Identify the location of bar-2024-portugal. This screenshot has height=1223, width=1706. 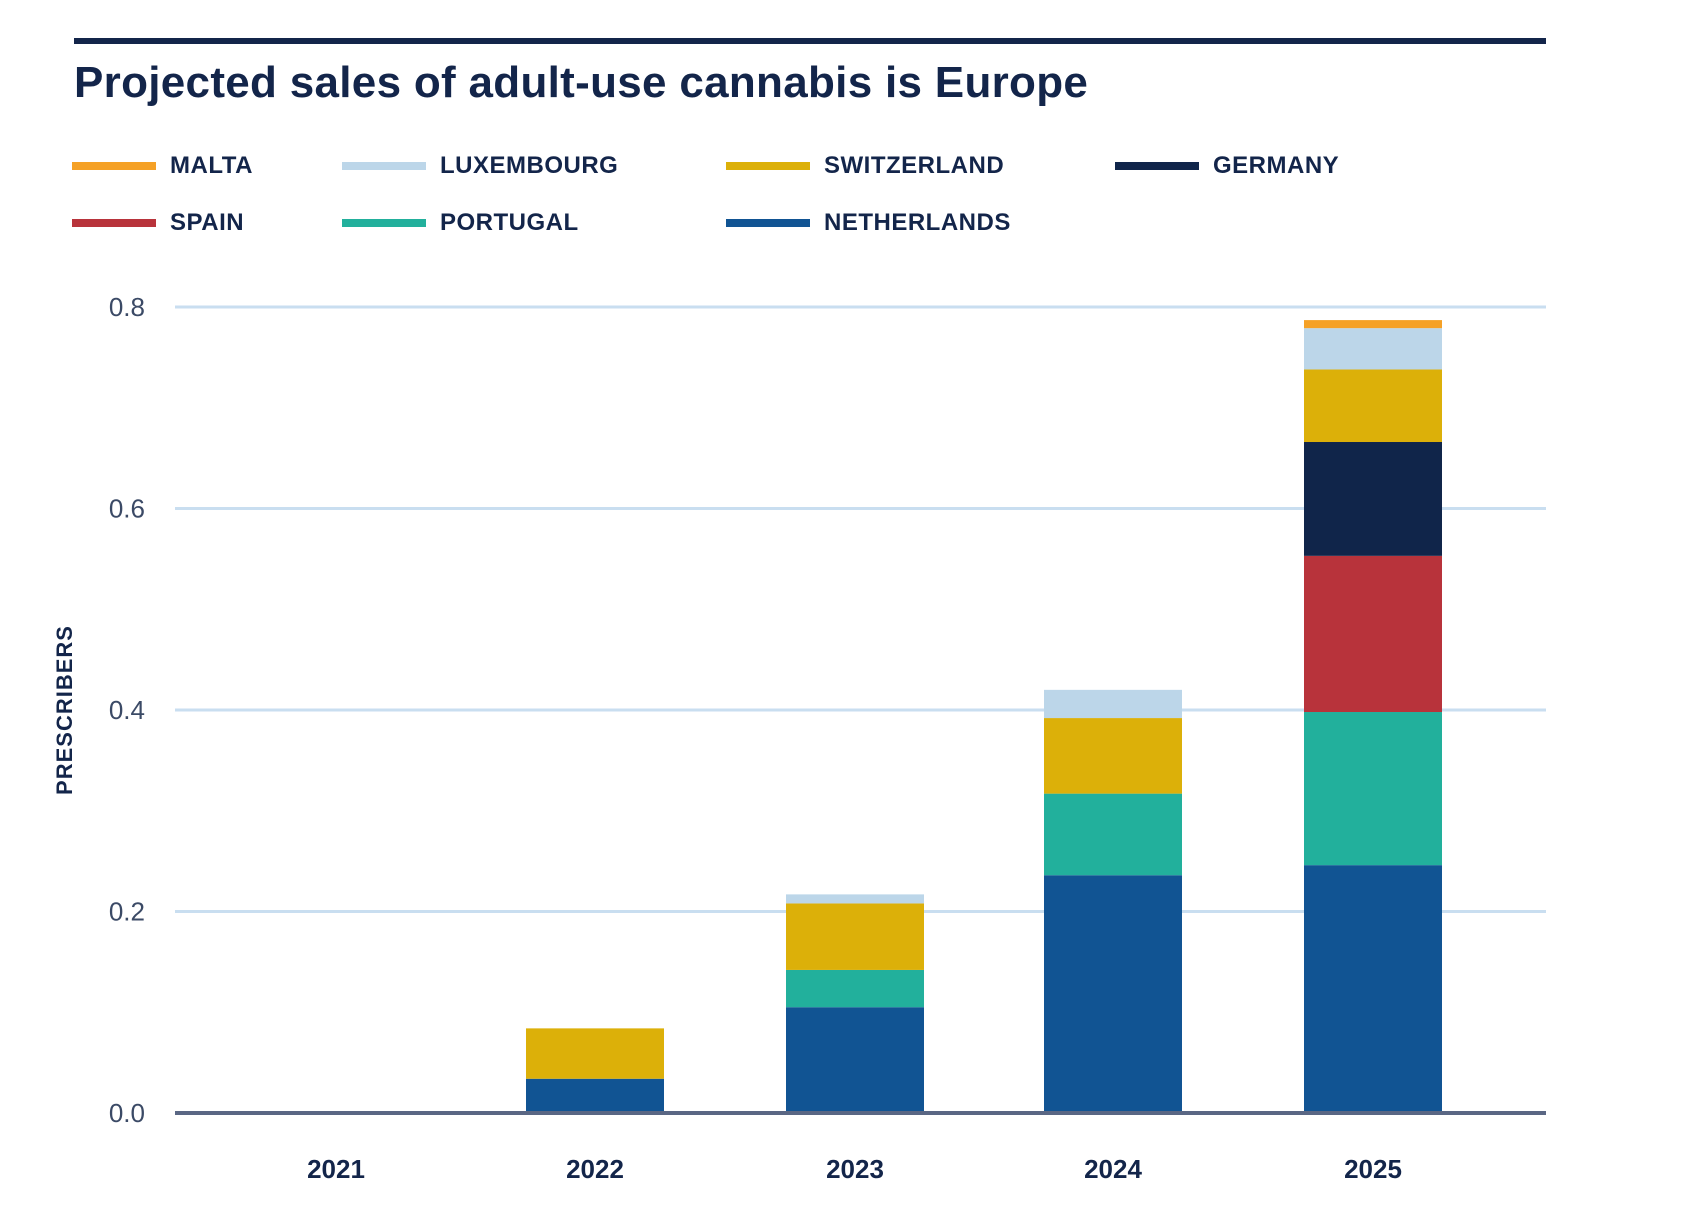
(1113, 834).